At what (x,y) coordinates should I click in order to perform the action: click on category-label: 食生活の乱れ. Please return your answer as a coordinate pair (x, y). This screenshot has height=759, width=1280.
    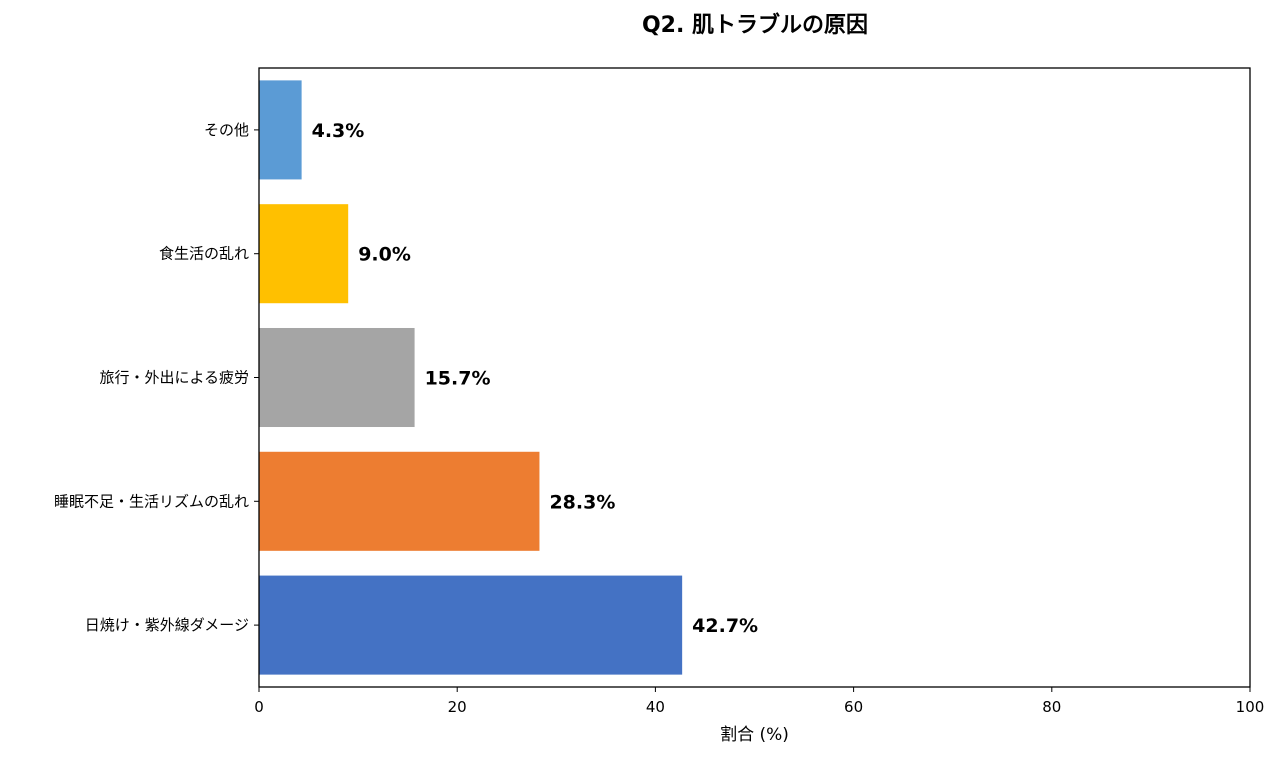
    Looking at the image, I should click on (204, 254).